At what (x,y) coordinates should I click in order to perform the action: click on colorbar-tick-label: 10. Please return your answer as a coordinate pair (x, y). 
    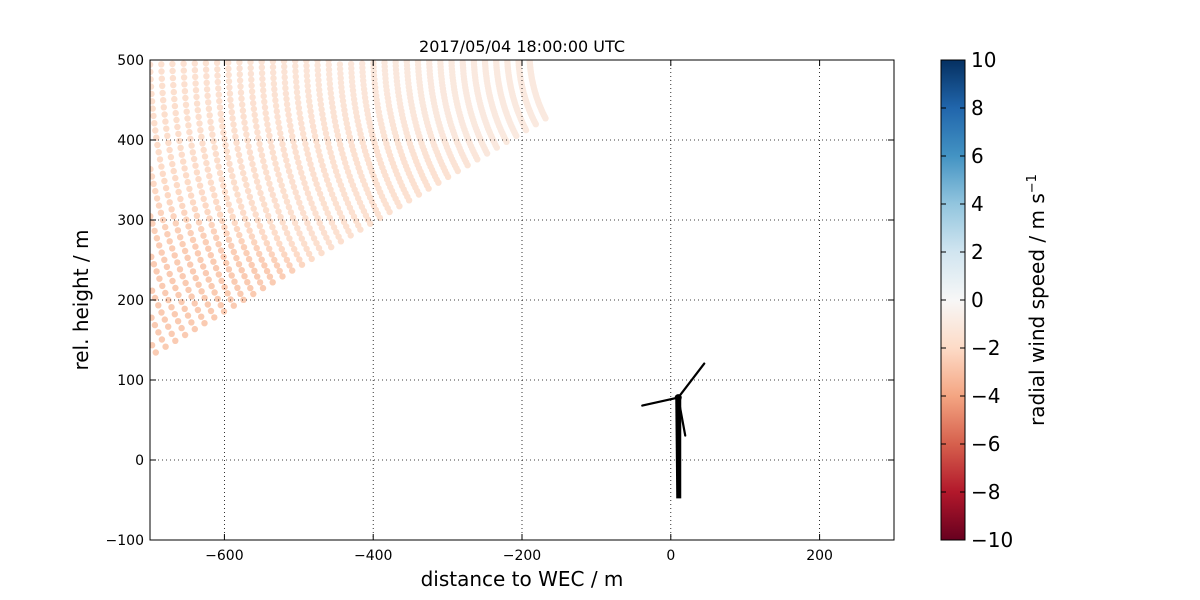
    Looking at the image, I should click on (983, 60).